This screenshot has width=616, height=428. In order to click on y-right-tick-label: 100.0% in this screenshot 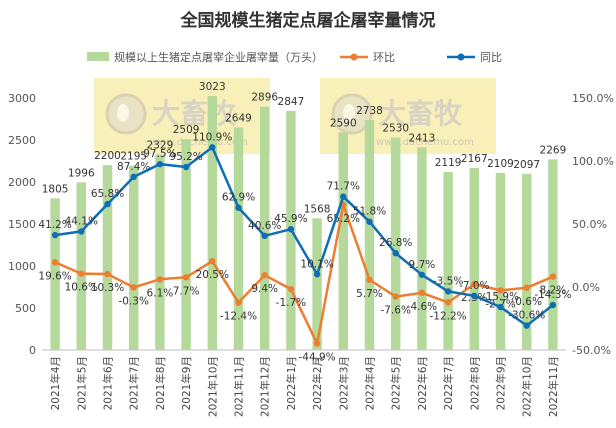, I will do `click(593, 161)`.